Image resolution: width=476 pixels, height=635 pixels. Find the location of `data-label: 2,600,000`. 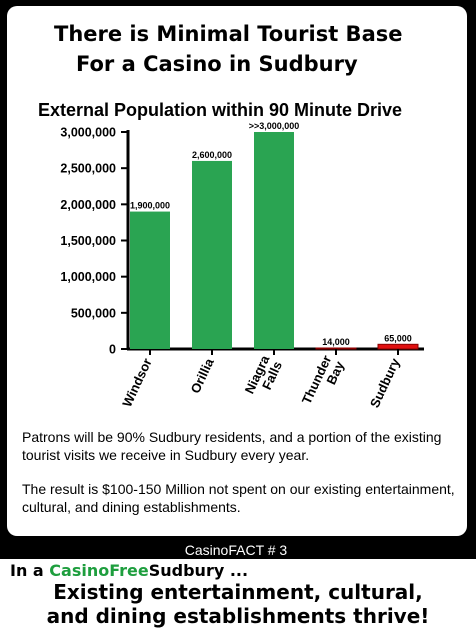

data-label: 2,600,000 is located at coordinates (212, 155).